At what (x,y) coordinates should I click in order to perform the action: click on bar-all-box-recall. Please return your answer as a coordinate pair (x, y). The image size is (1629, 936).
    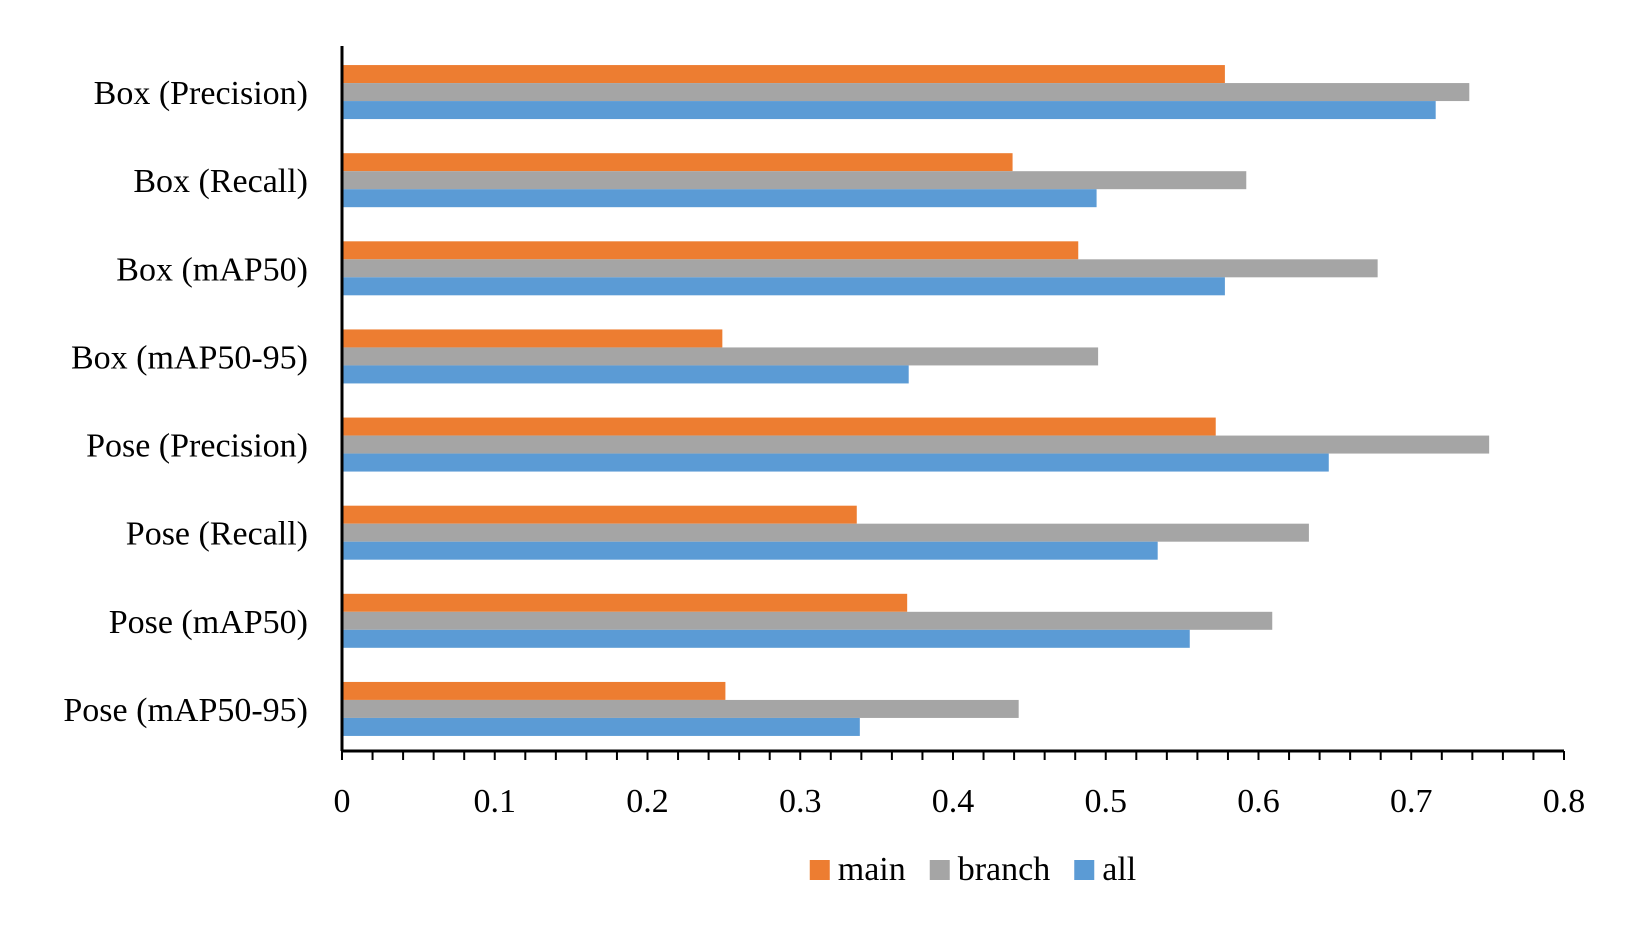
    Looking at the image, I should click on (719, 198).